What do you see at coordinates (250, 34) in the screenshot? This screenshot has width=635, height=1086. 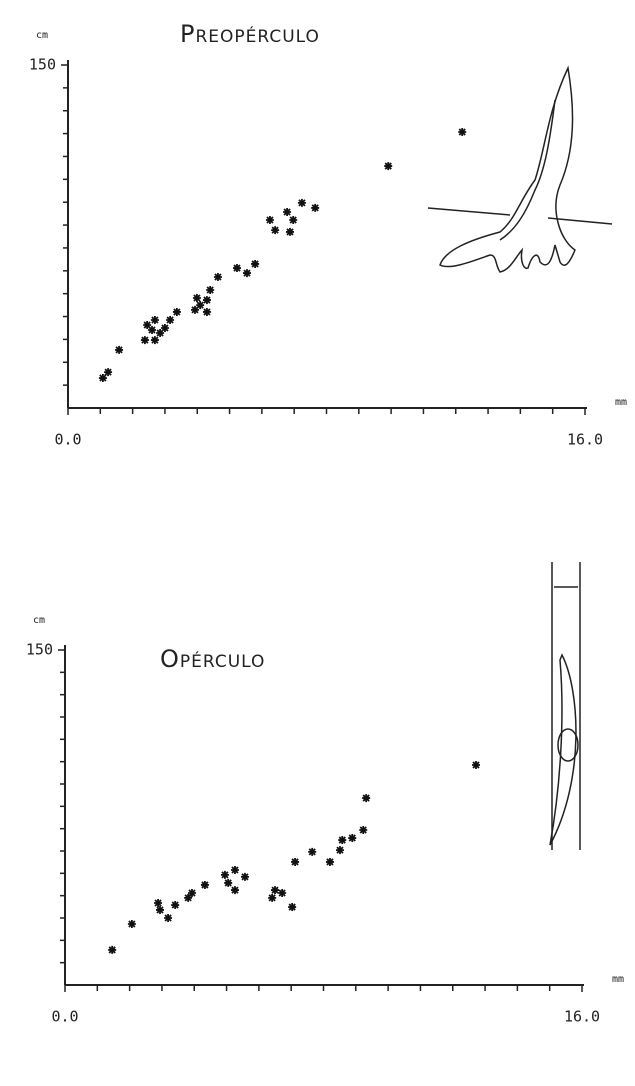 I see `chart-title: Preopérculo` at bounding box center [250, 34].